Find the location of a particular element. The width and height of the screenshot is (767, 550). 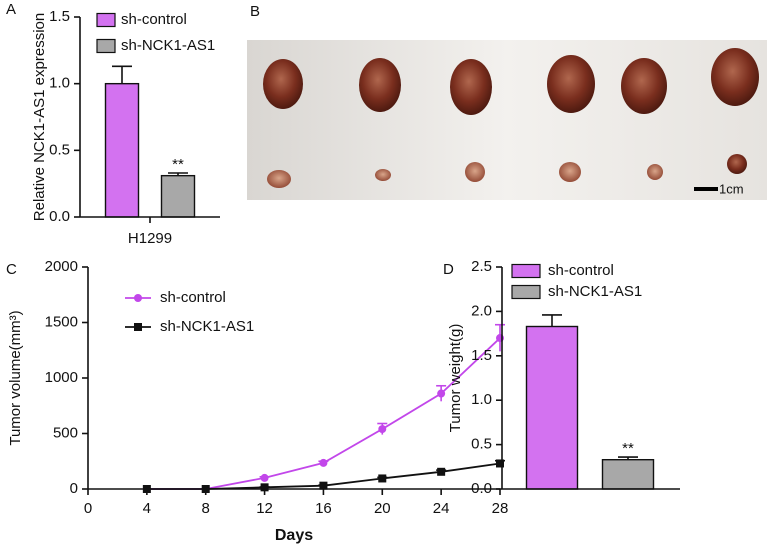

y-axis-label: Relative NCK1-AS1 expression is located at coordinates (39, 117).